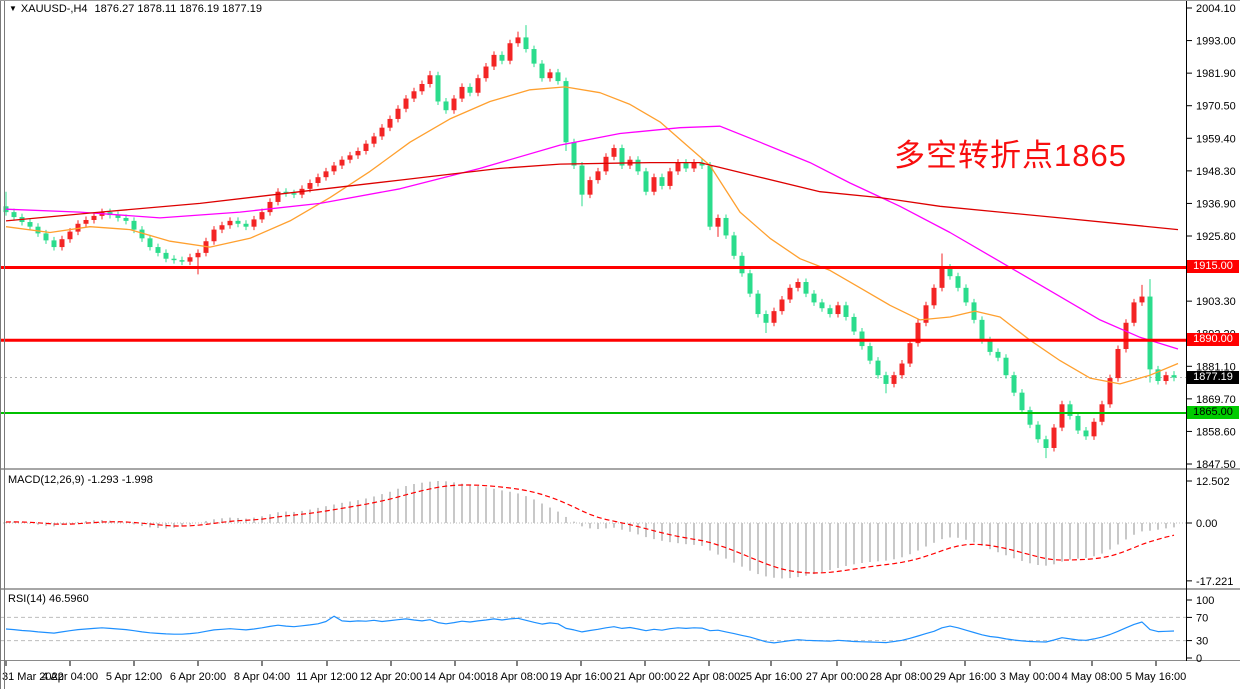 The image size is (1240, 689). Describe the element at coordinates (1216, 204) in the screenshot. I see `price-tick-label: 1936.90` at that location.